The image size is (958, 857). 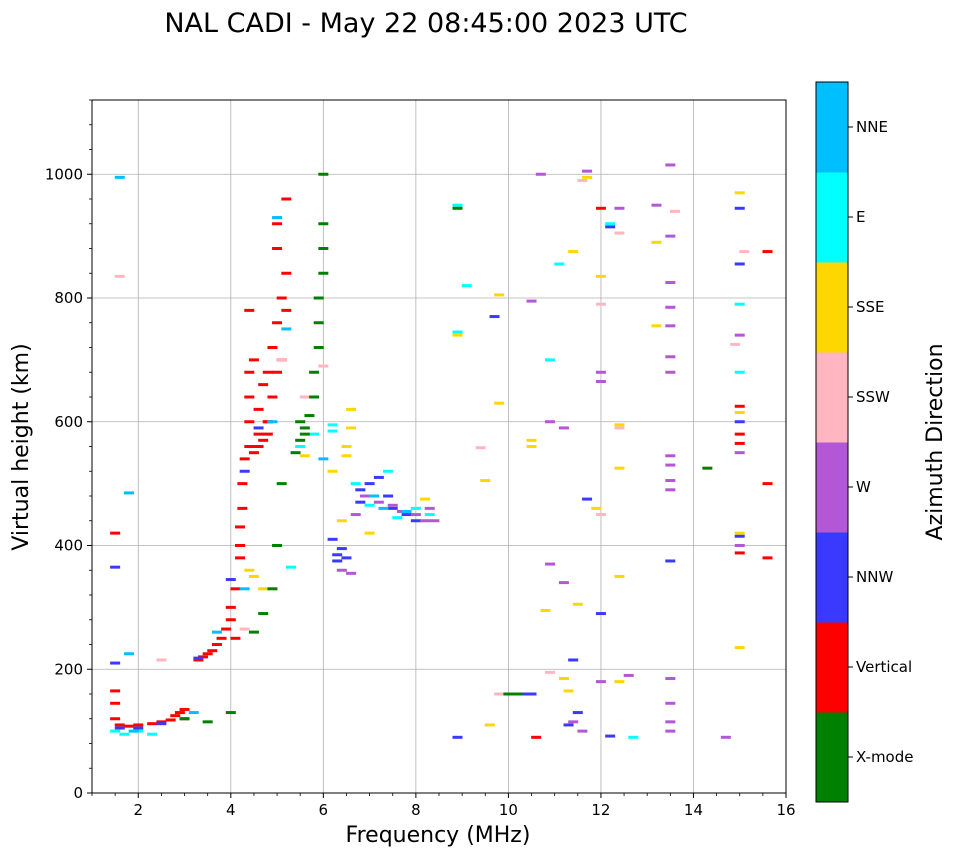 I want to click on colorbar-tick-label: SSW, so click(x=873, y=397).